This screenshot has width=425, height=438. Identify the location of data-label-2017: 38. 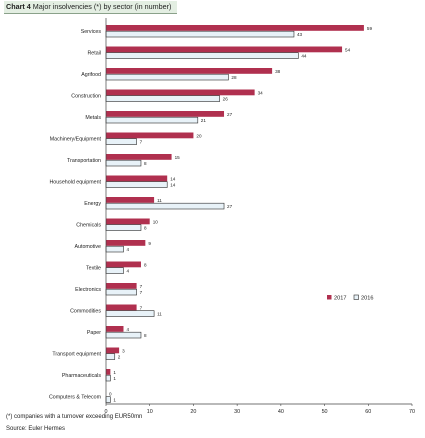
(278, 71).